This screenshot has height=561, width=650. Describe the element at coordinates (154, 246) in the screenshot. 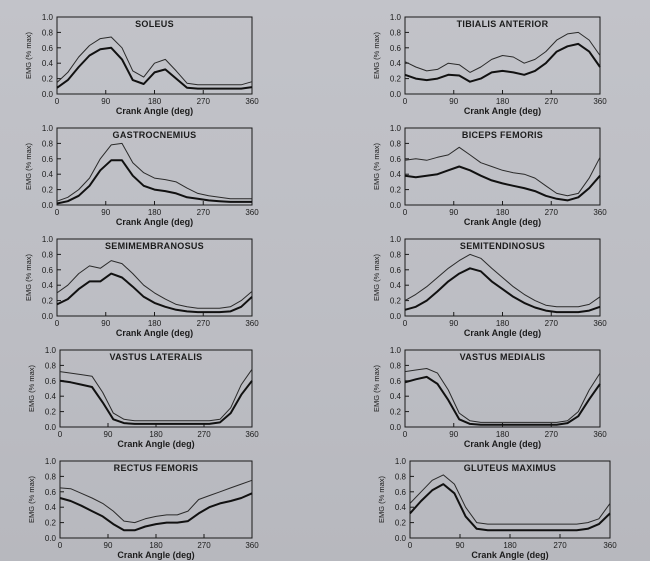

I see `chart-title: SEMIMEMBRANOSUS` at that location.